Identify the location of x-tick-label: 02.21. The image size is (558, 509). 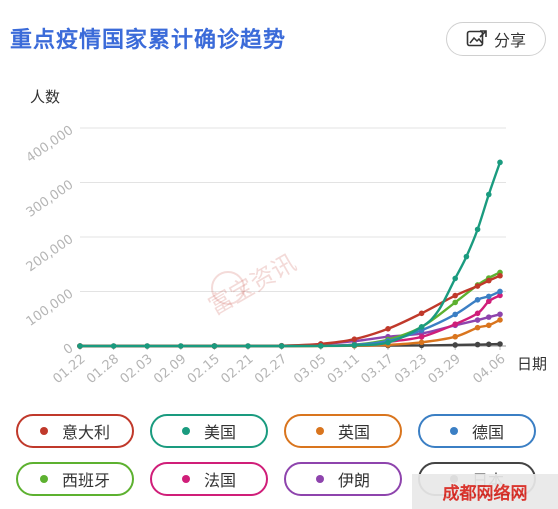
(237, 369).